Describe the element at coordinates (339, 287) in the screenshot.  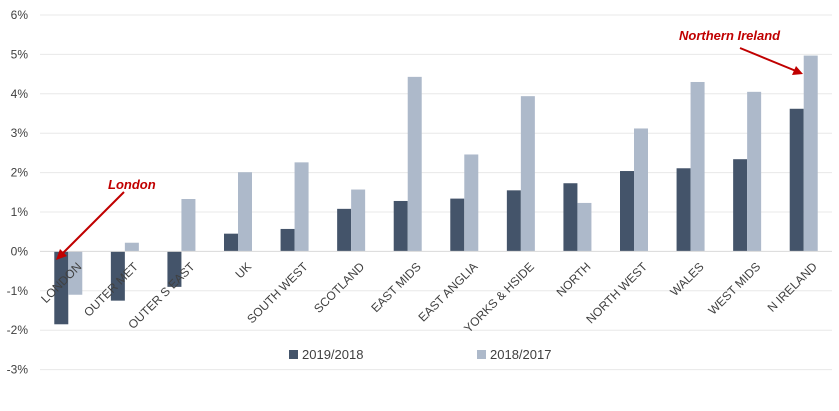
I see `category-label: SCOTLAND` at that location.